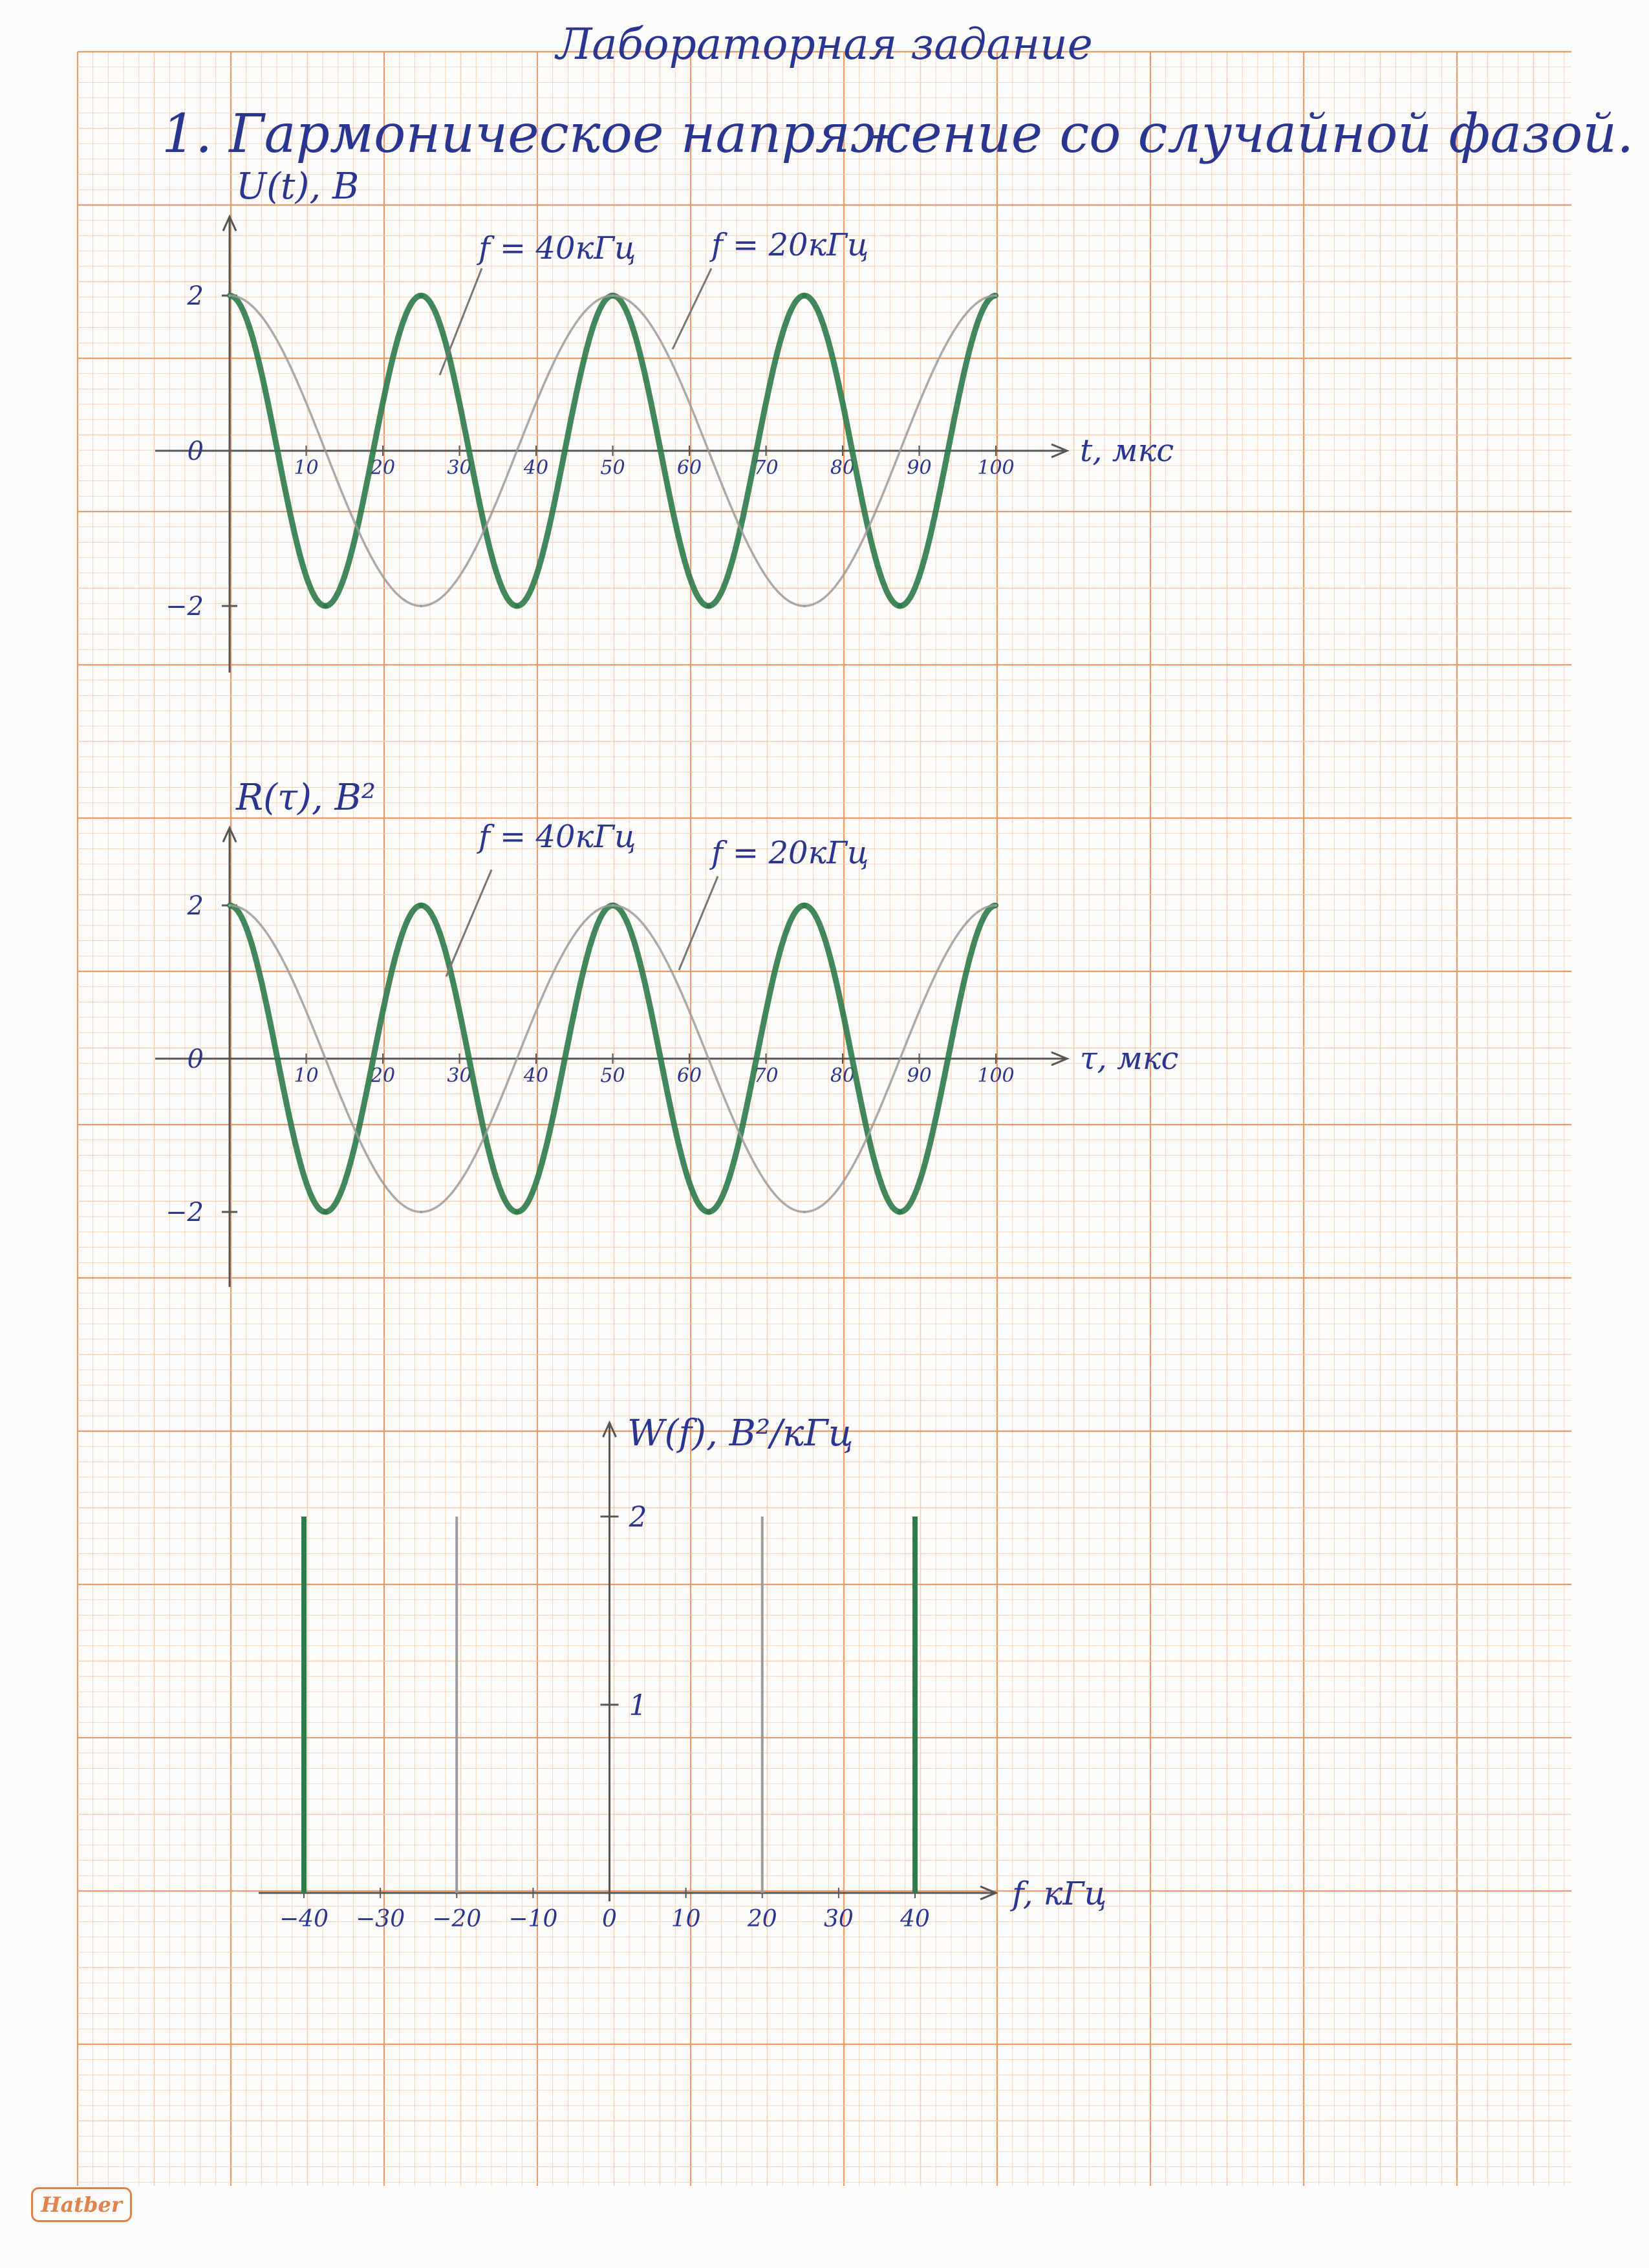 The height and width of the screenshot is (2268, 1649). I want to click on x-tick-label: −40, so click(304, 1919).